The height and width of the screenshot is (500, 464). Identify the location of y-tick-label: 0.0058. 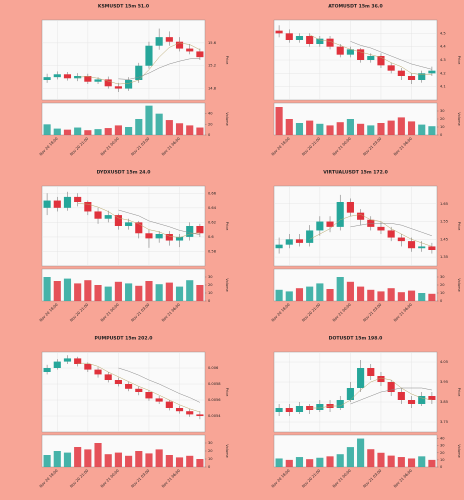
(214, 384).